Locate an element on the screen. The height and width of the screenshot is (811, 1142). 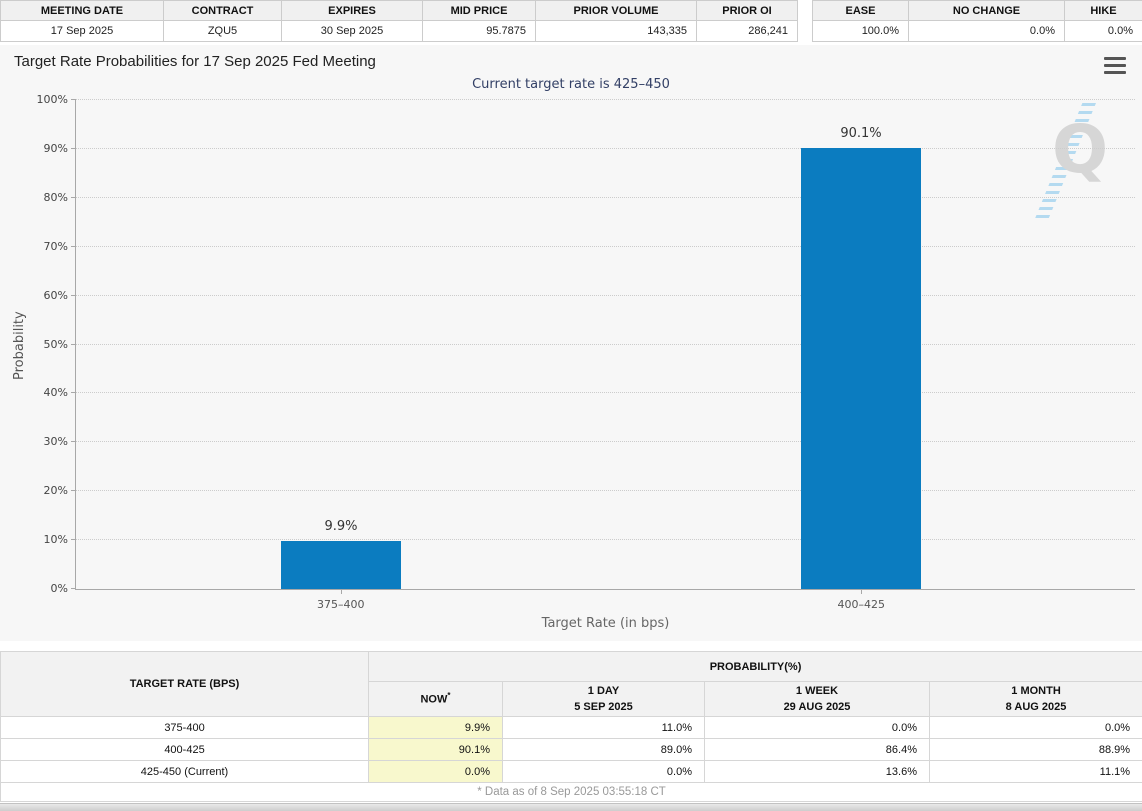
expires-value: 30 Sep 2025 is located at coordinates (352, 31).